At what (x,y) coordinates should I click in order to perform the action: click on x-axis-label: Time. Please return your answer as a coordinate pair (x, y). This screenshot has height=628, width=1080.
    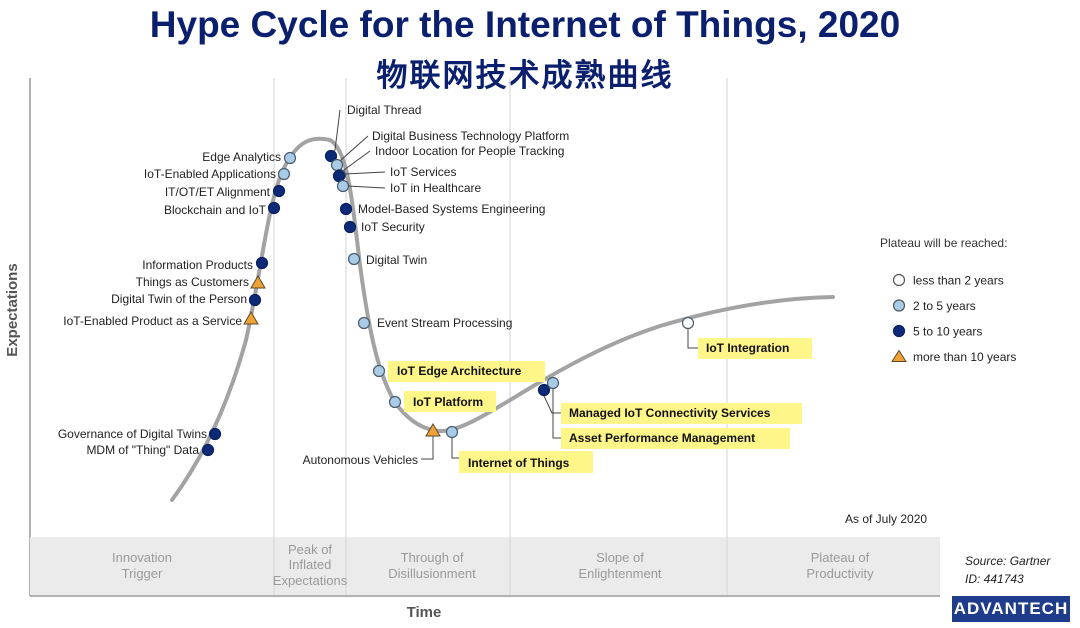
    Looking at the image, I should click on (424, 612).